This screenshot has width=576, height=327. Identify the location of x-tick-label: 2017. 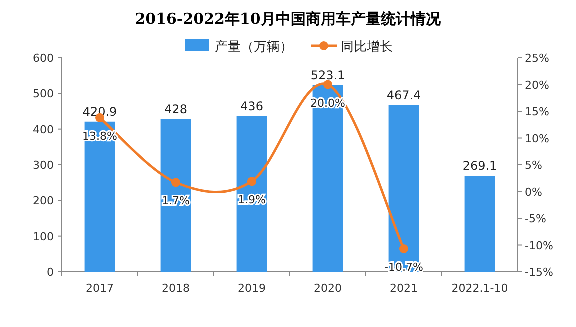
(100, 288).